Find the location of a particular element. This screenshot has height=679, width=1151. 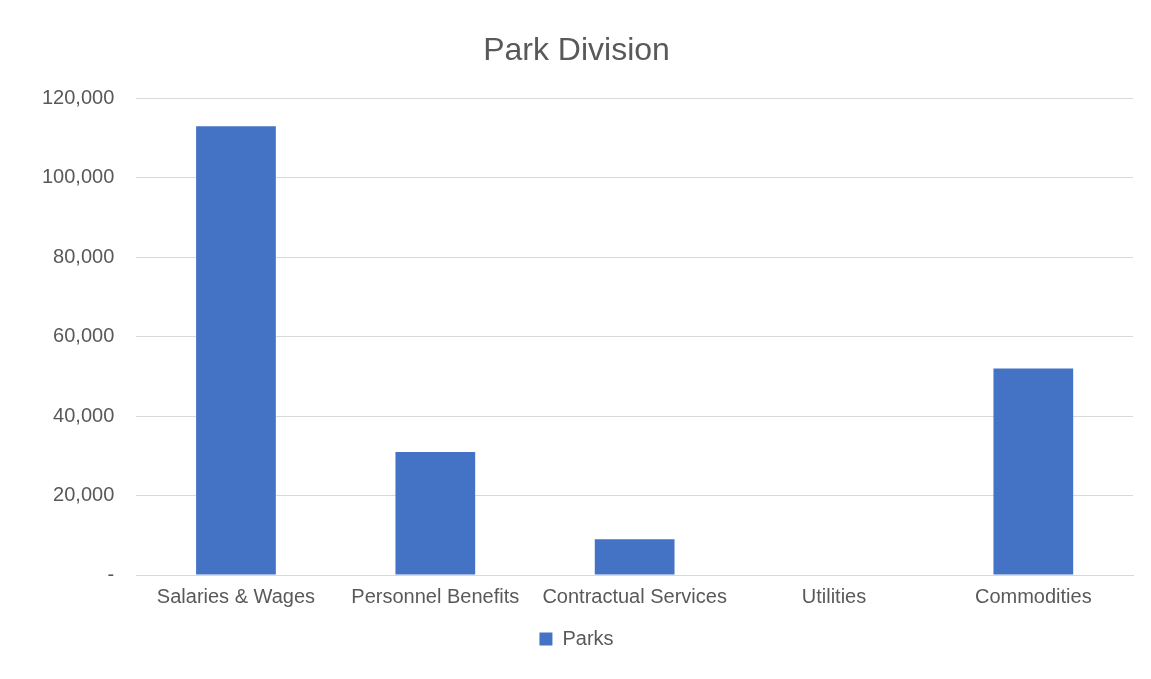

x-tick-label: Commodities is located at coordinates (1033, 595).